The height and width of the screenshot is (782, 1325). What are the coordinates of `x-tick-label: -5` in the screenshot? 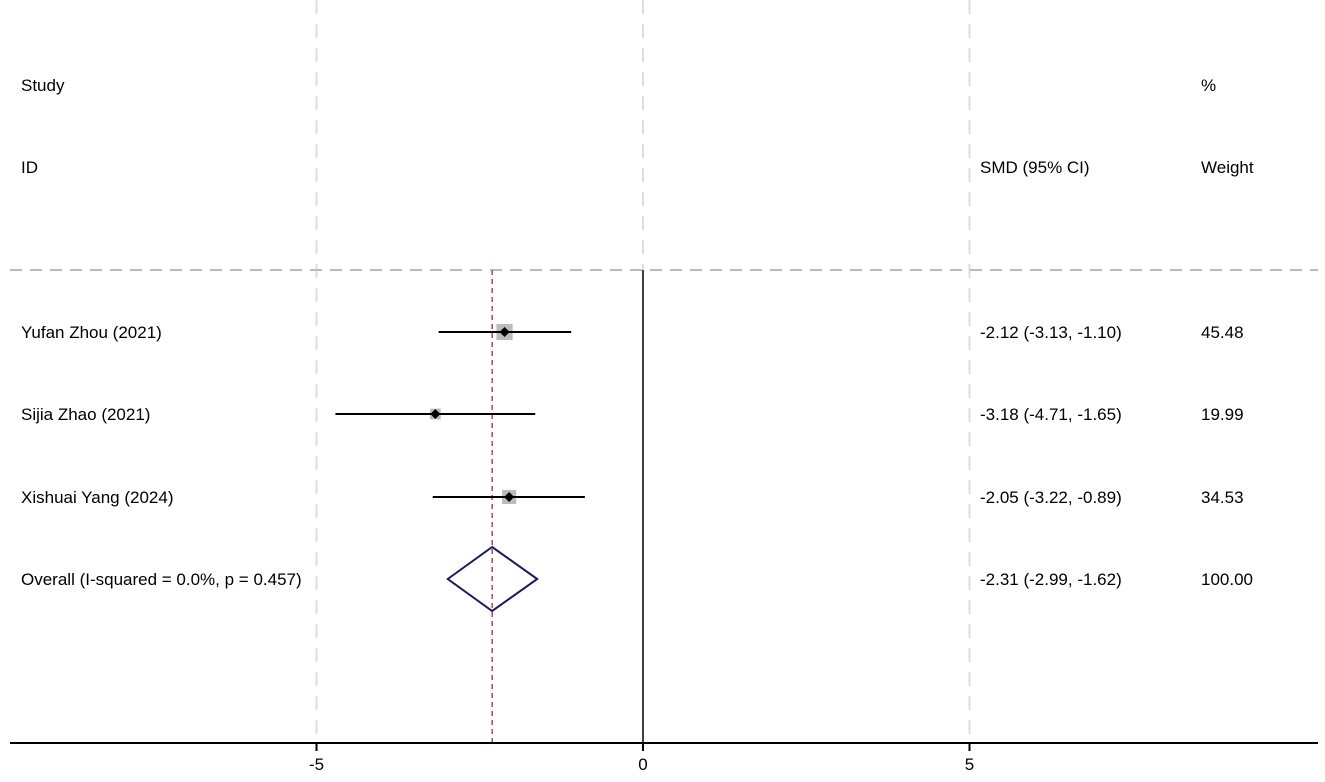 It's located at (316, 764).